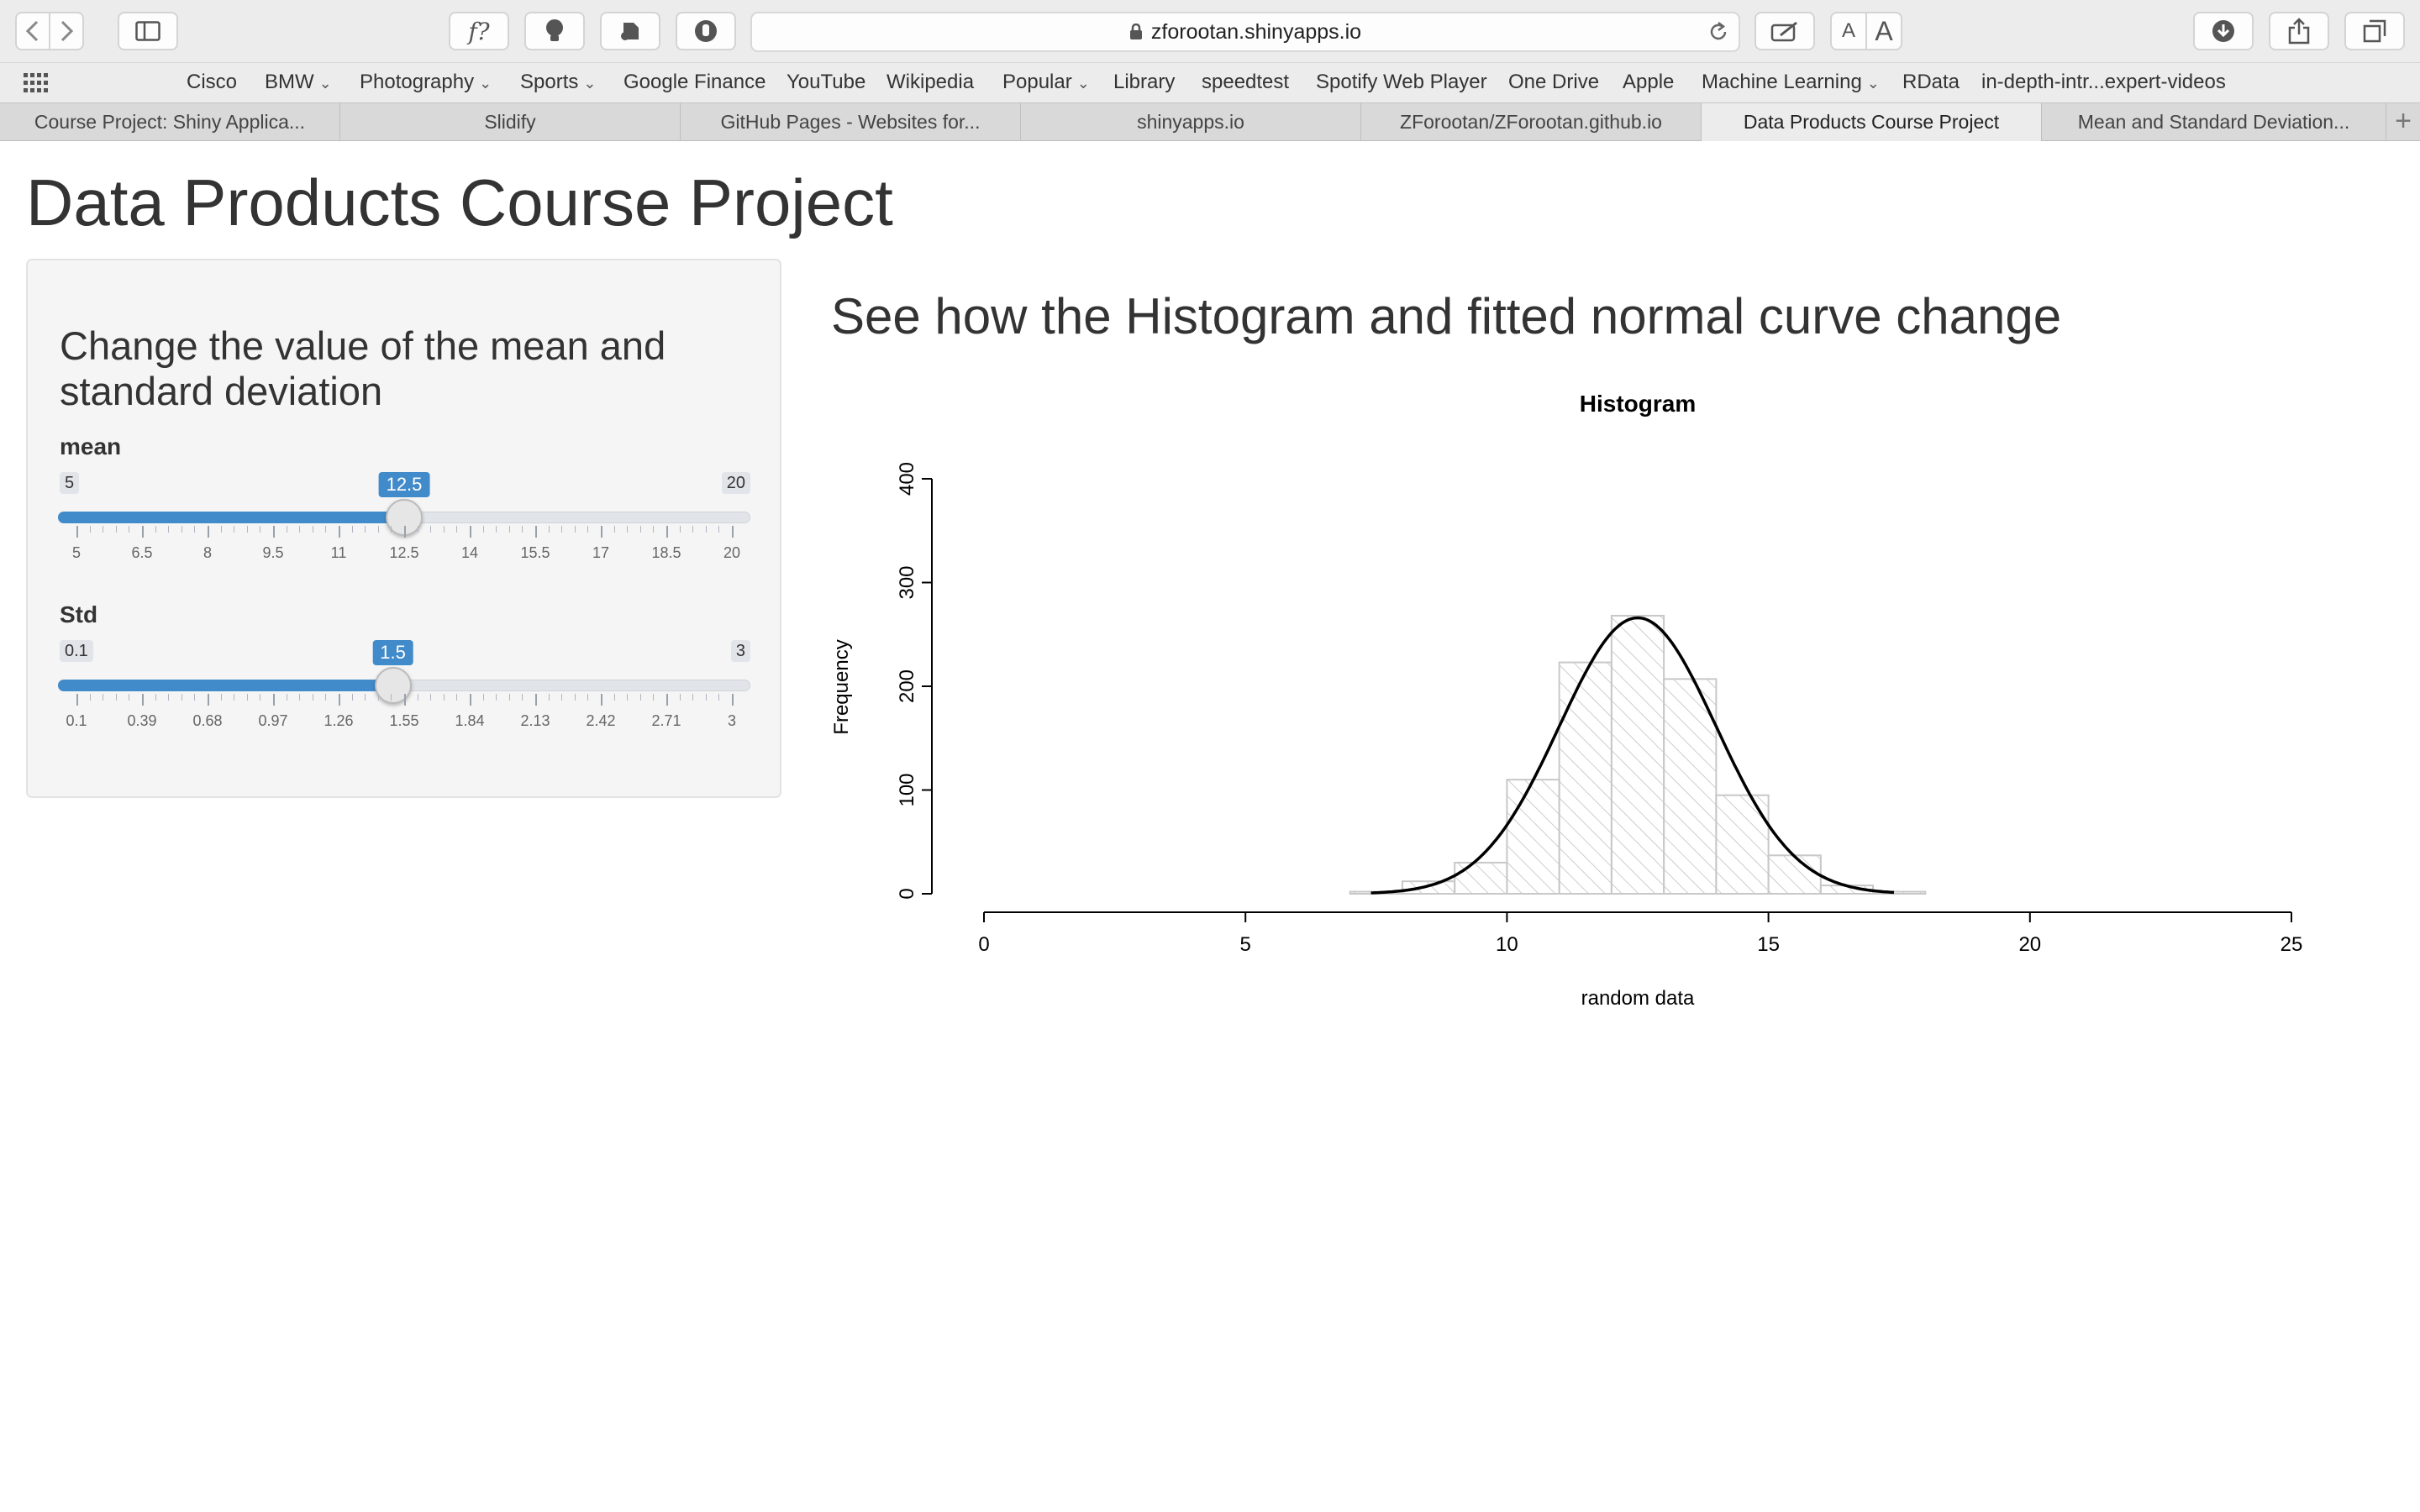 The height and width of the screenshot is (1512, 2420). What do you see at coordinates (1649, 82) in the screenshot?
I see `bookmark-apple: Apple` at bounding box center [1649, 82].